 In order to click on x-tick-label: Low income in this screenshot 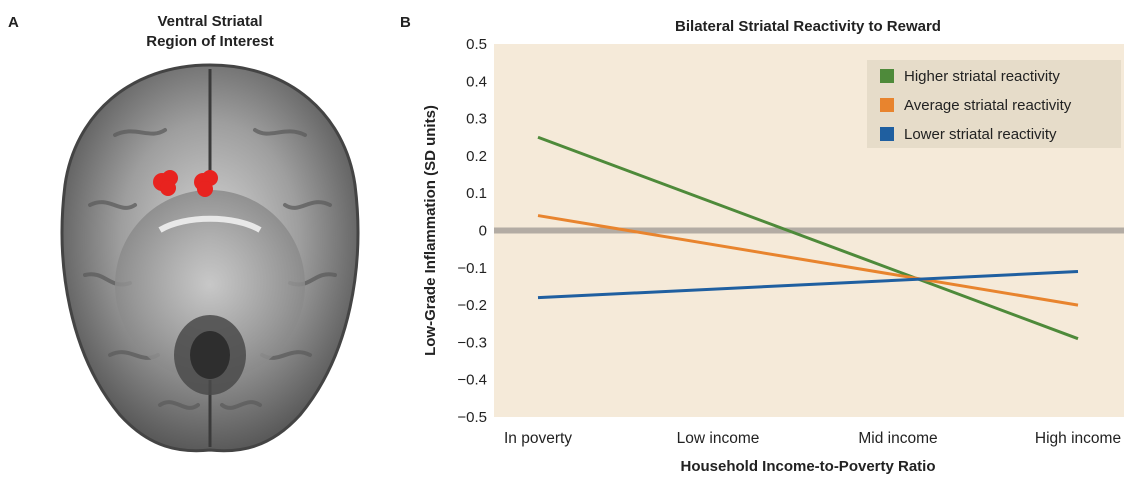, I will do `click(718, 438)`.